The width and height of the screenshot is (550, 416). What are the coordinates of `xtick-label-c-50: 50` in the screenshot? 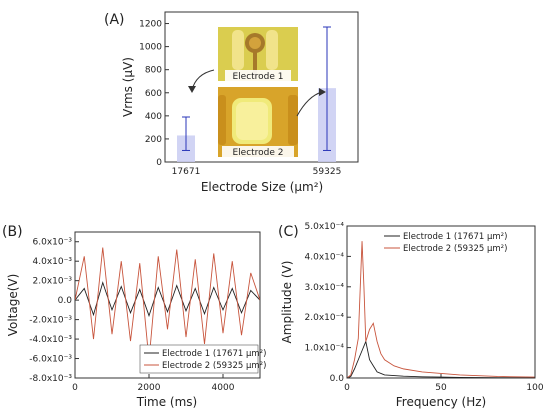 It's located at (441, 388).